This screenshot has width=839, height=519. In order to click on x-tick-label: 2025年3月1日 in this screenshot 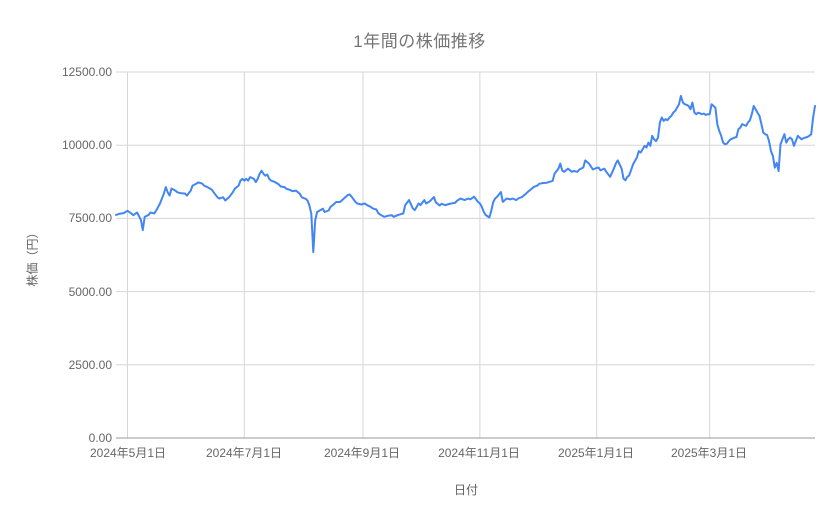, I will do `click(709, 453)`.